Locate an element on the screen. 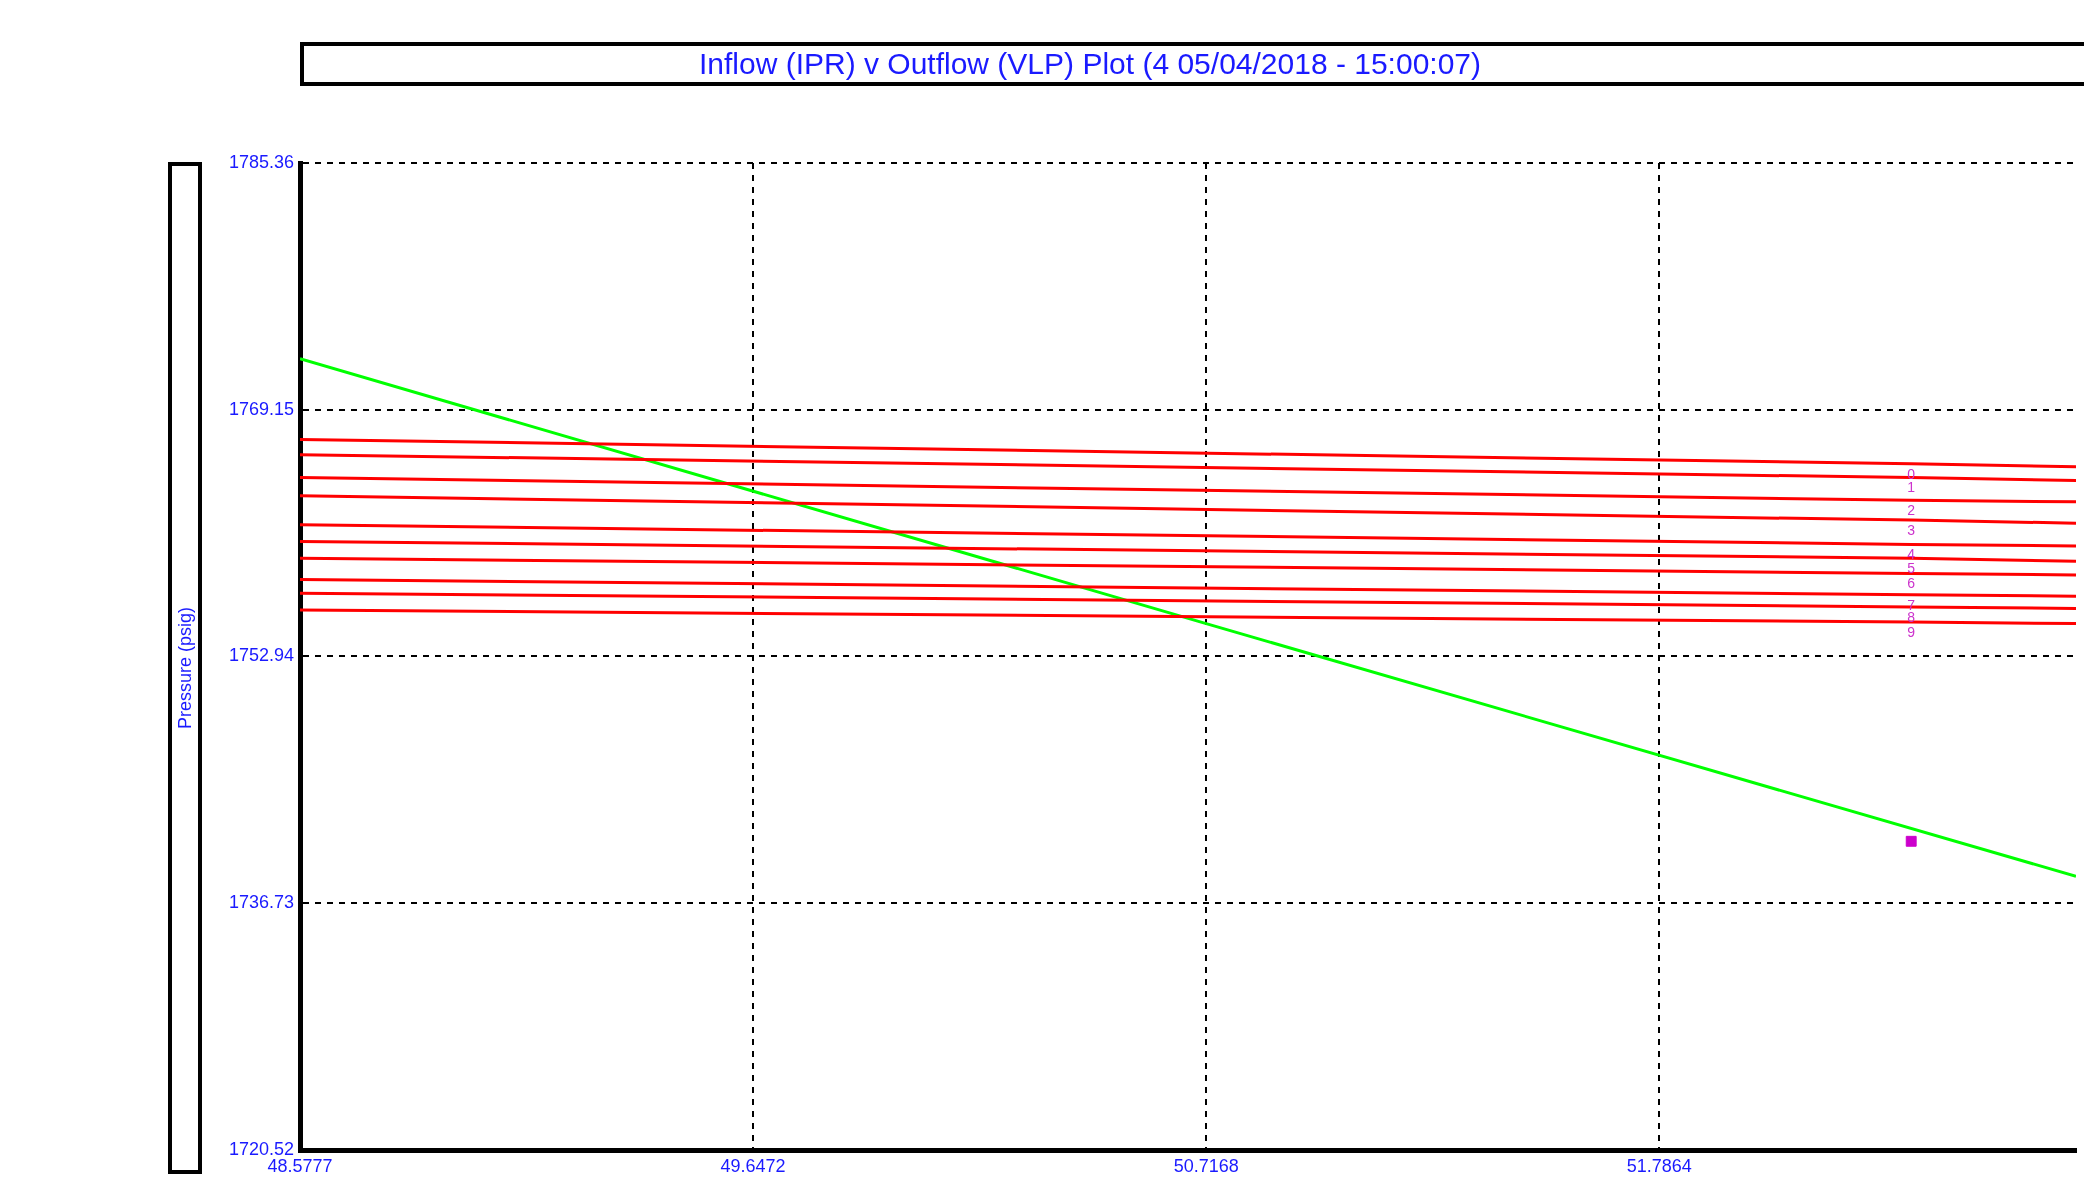 Image resolution: width=2084 pixels, height=1190 pixels. series-label: 2 is located at coordinates (1911, 510).